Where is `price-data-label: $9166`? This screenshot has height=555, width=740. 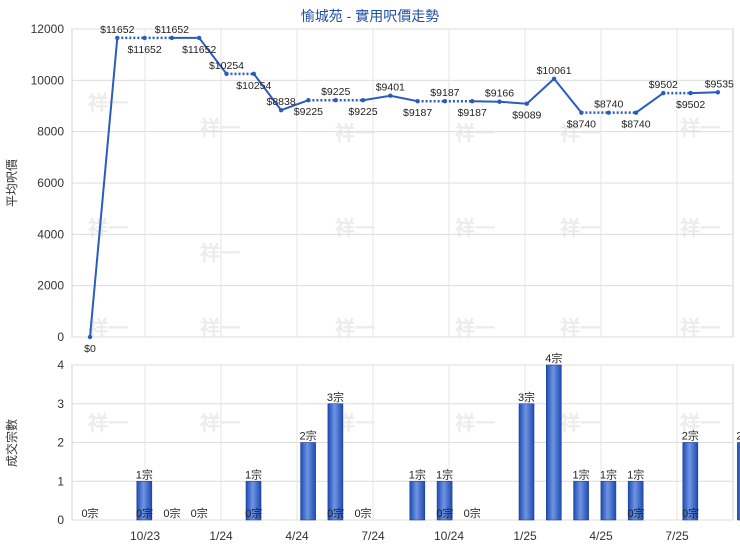 price-data-label: $9166 is located at coordinates (499, 94).